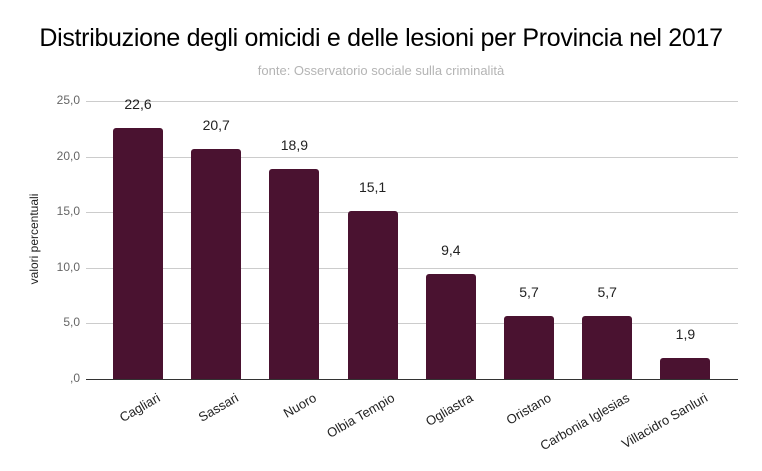  Describe the element at coordinates (294, 144) in the screenshot. I see `bar-value-label: 18,9` at that location.